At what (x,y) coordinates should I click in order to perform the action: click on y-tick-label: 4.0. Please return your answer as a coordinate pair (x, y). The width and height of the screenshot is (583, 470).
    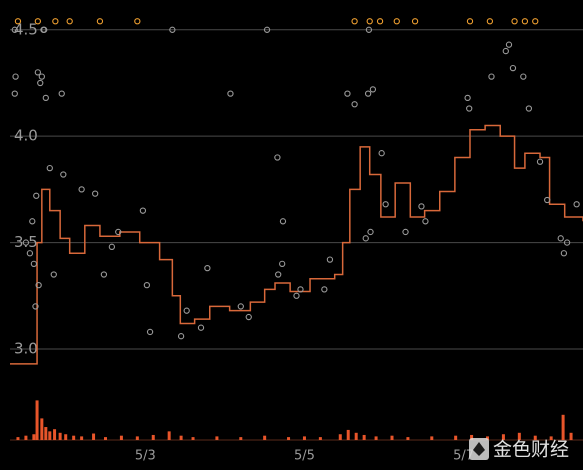
    Looking at the image, I should click on (26, 136).